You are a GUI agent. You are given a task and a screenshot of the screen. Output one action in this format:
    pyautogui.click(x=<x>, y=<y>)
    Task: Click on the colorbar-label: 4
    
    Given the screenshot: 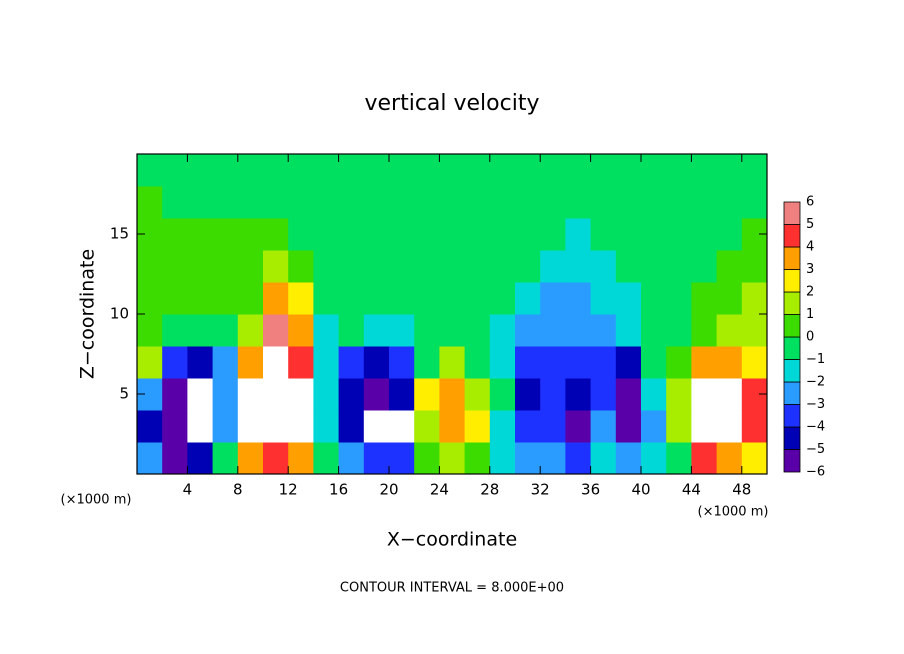 What is the action you would take?
    pyautogui.click(x=810, y=247)
    